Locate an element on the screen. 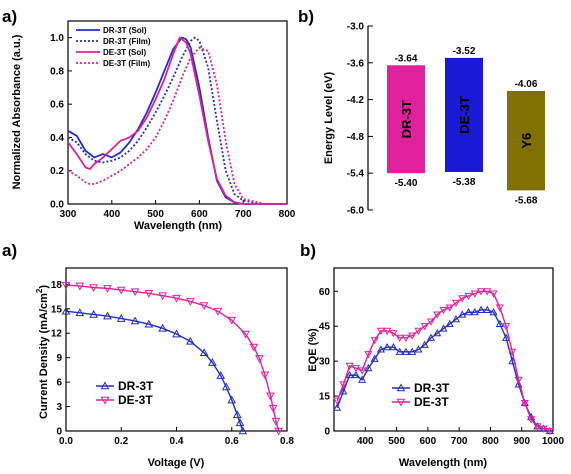 The height and width of the screenshot is (474, 571). energy-homo-label-0: -5.40 is located at coordinates (406, 183).